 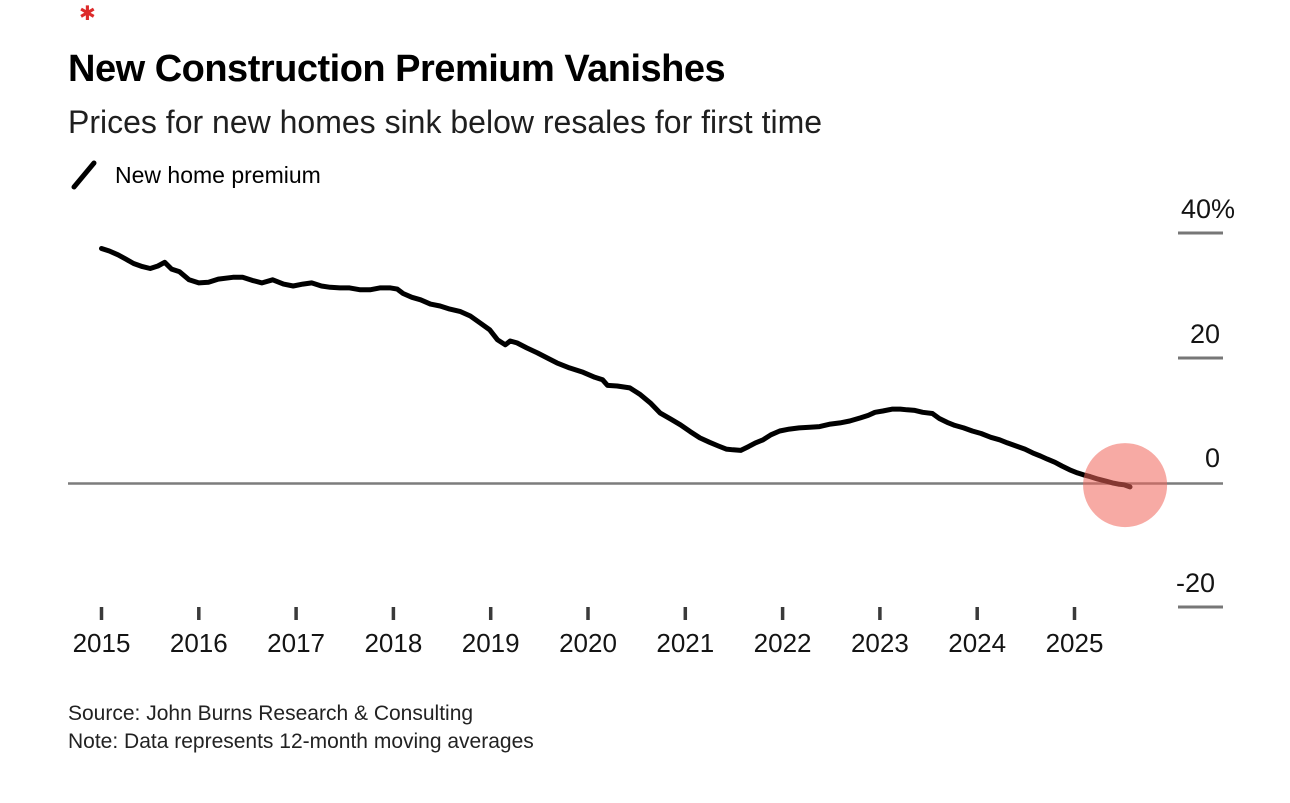 I want to click on x-axis-label: 2025, so click(x=1074, y=643).